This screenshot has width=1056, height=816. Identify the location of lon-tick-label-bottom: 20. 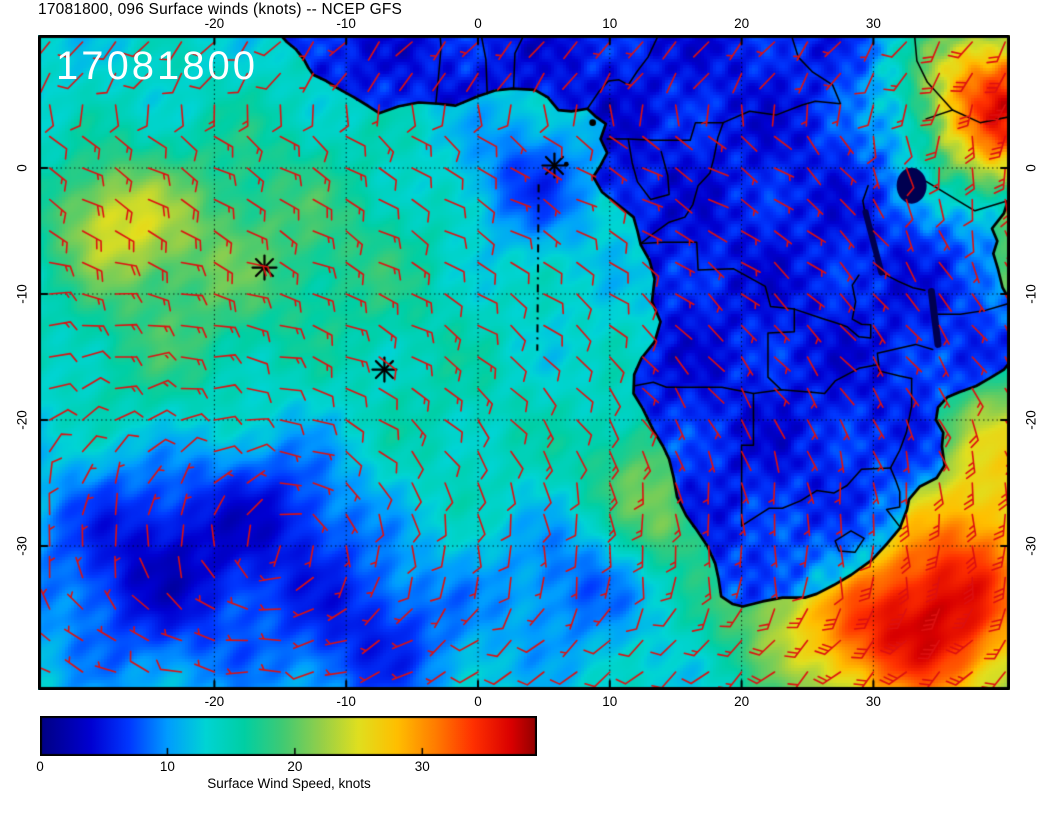
(742, 701).